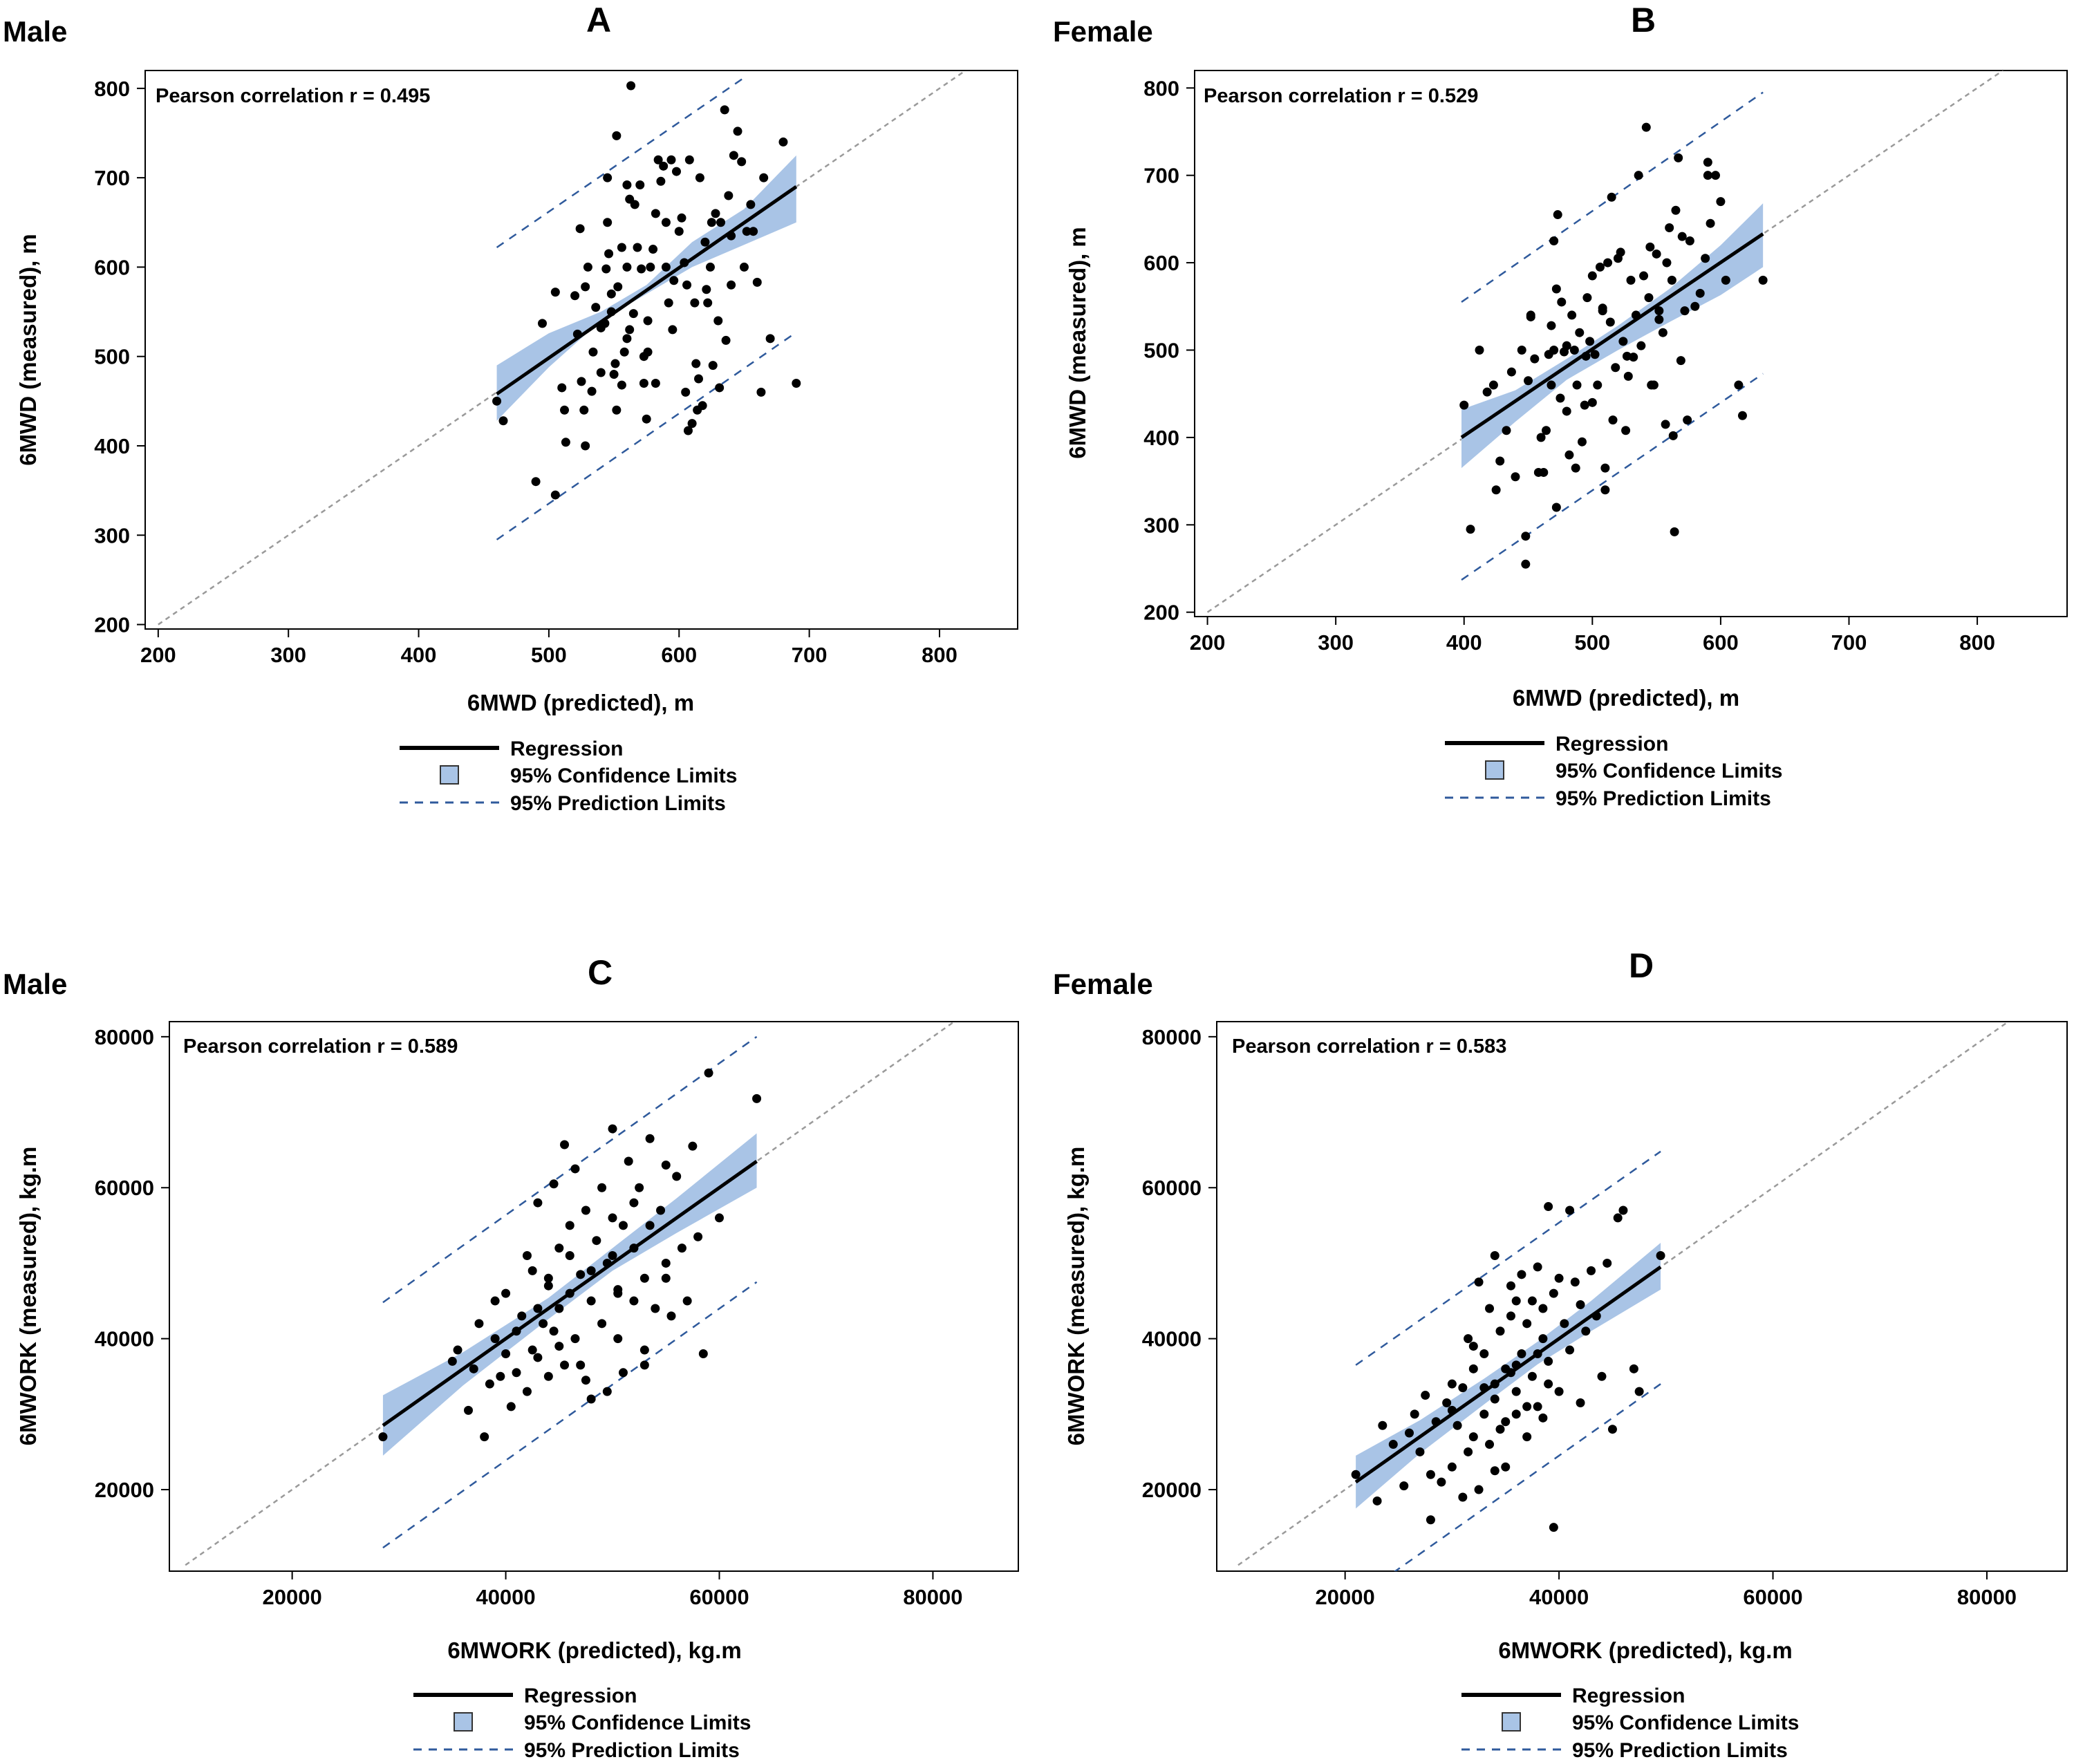 This screenshot has width=2074, height=1764. What do you see at coordinates (112, 357) in the screenshot?
I see `y-tick-label-a: 500` at bounding box center [112, 357].